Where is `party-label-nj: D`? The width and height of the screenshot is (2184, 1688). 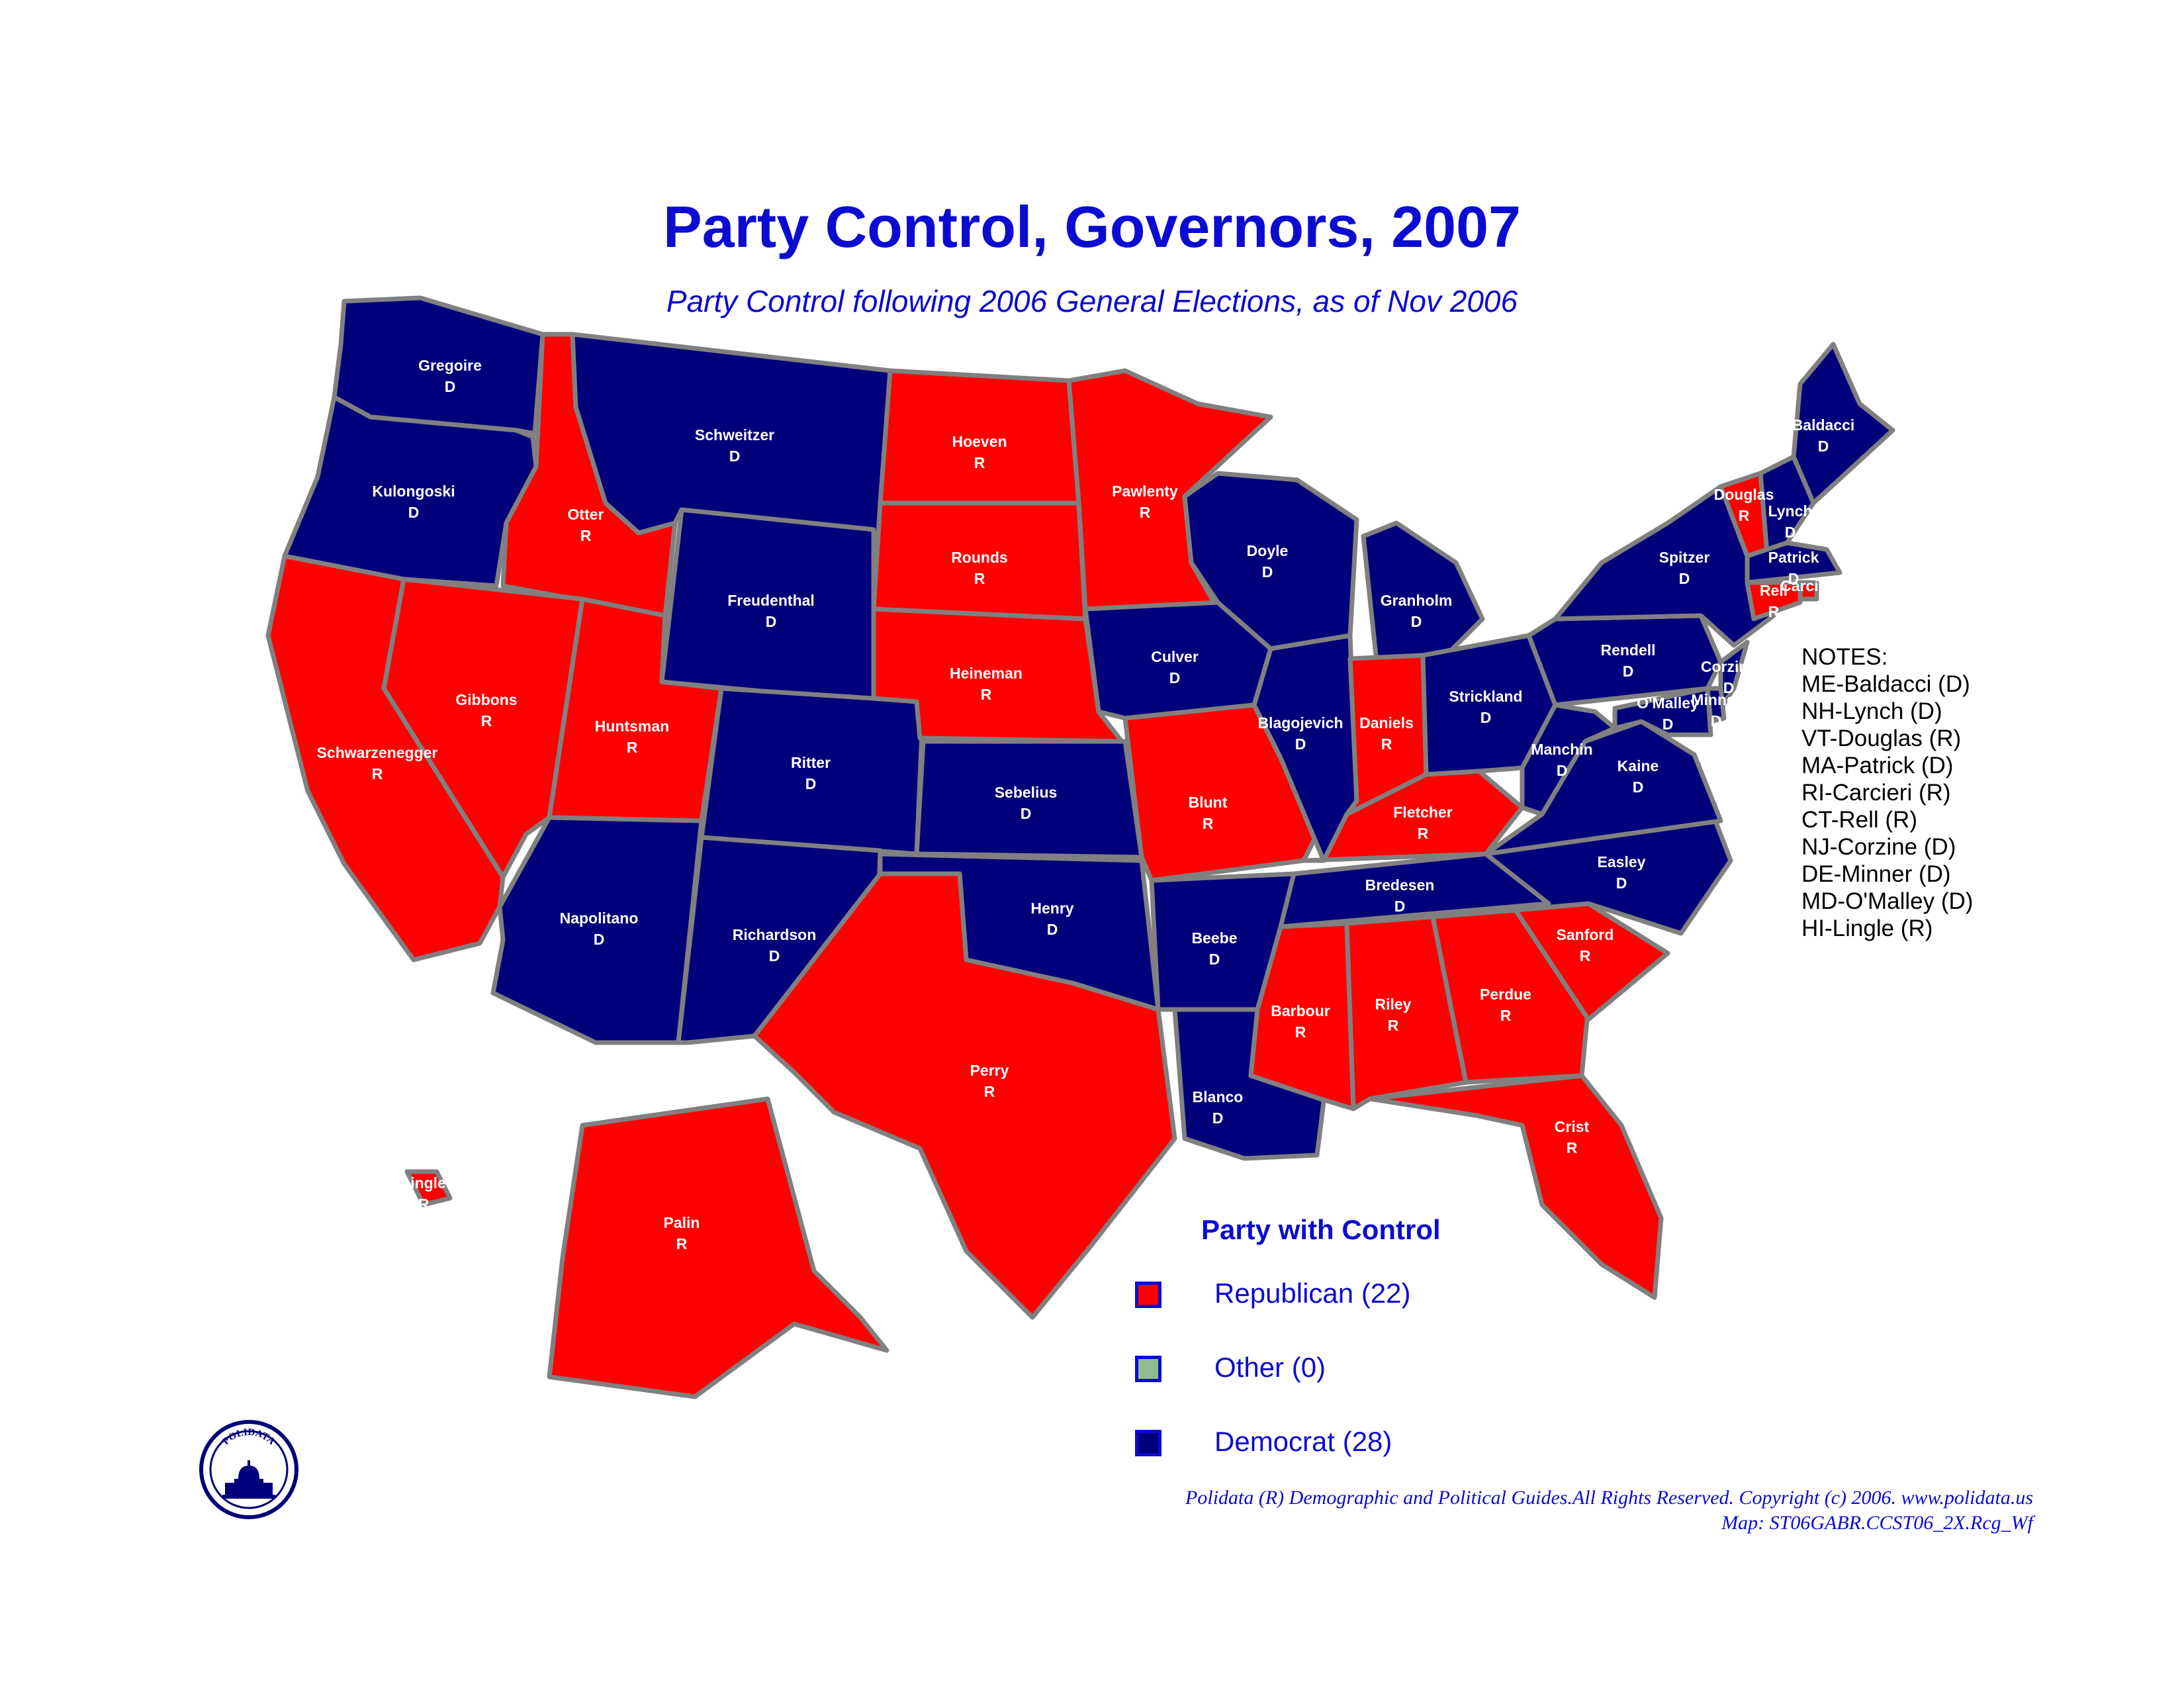 party-label-nj: D is located at coordinates (1729, 687).